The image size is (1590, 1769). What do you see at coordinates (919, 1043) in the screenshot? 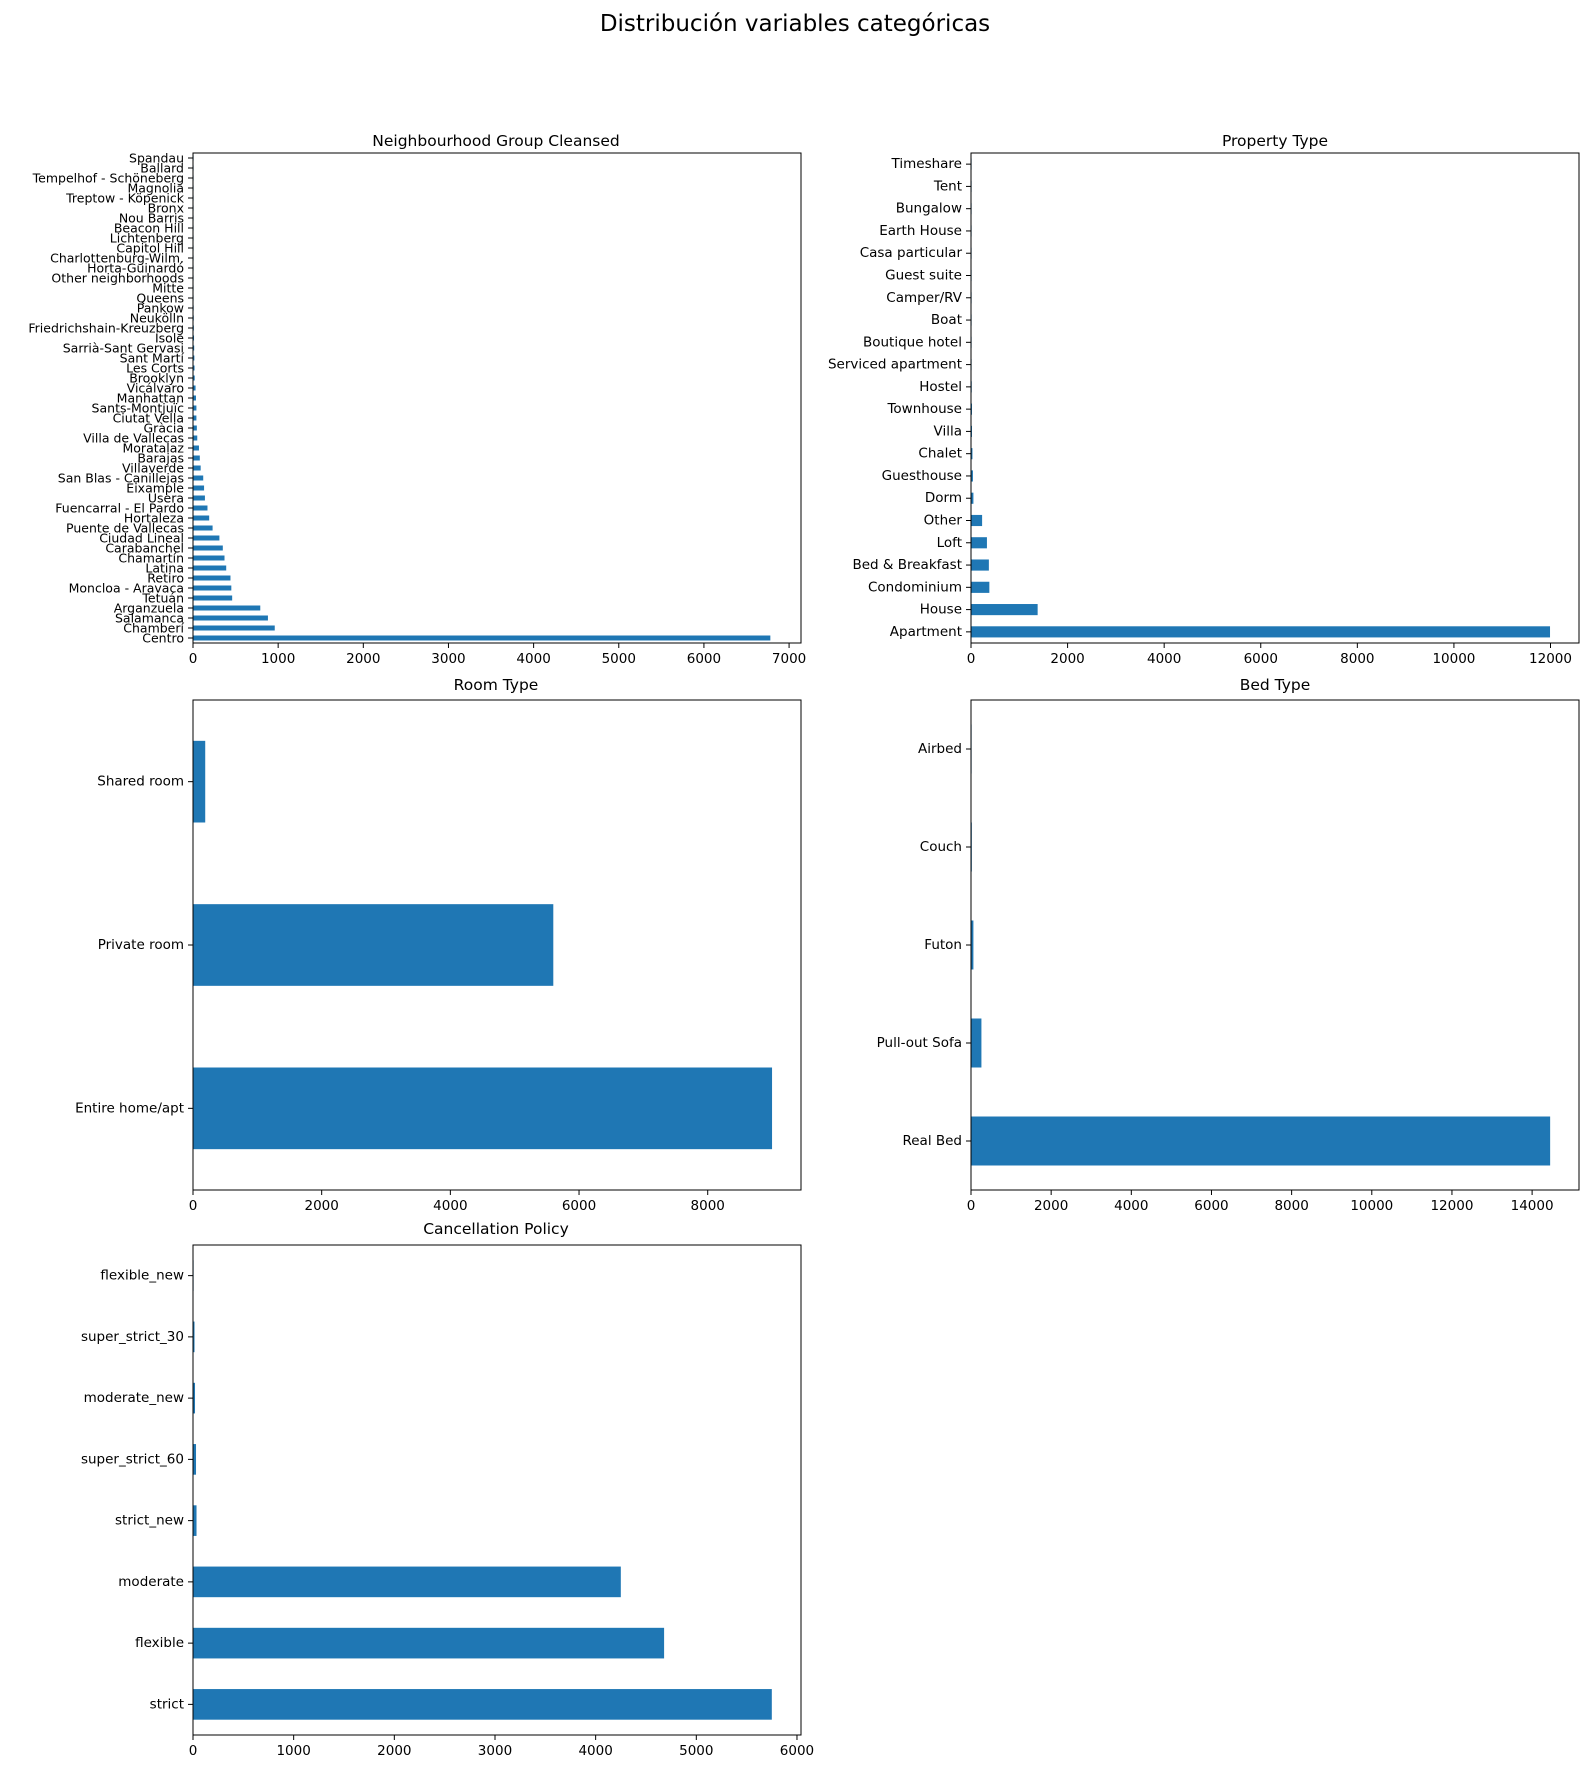
I see `y-tick-label: Pull-out Sofa` at bounding box center [919, 1043].